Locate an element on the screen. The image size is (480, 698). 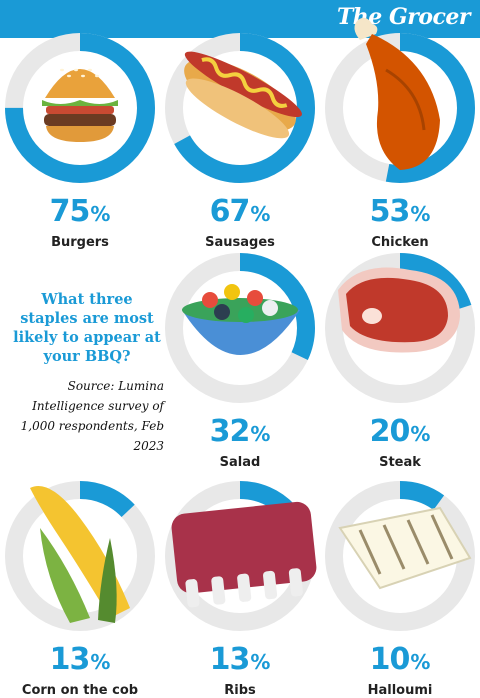
chicken-leg-icon is located at coordinates (397, 93).